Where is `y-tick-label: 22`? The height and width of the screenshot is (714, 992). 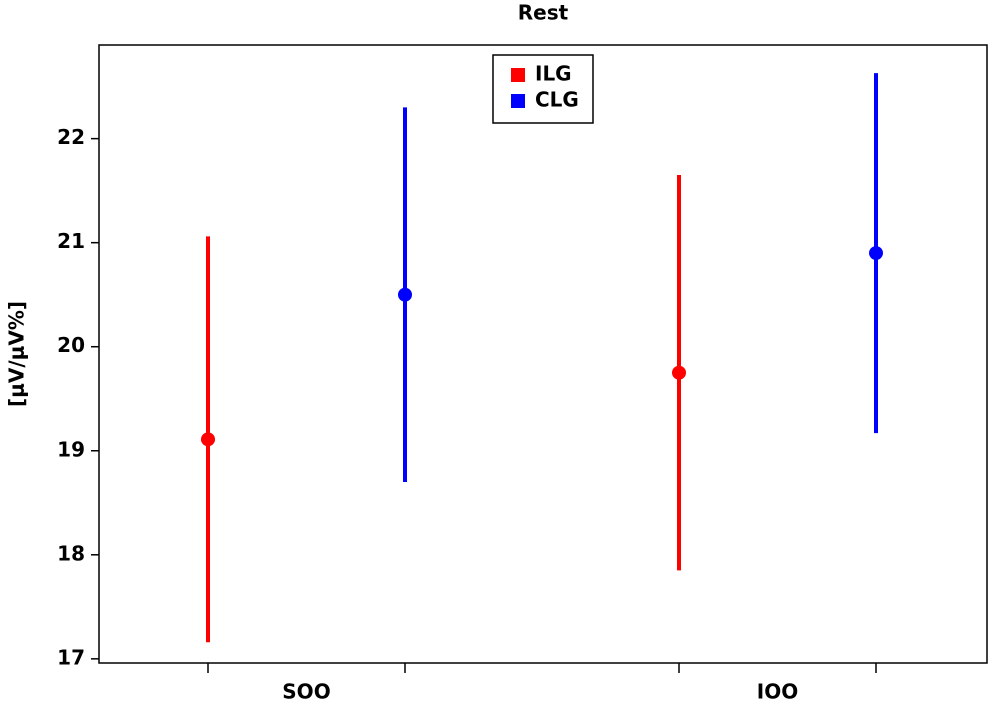 y-tick-label: 22 is located at coordinates (71, 137).